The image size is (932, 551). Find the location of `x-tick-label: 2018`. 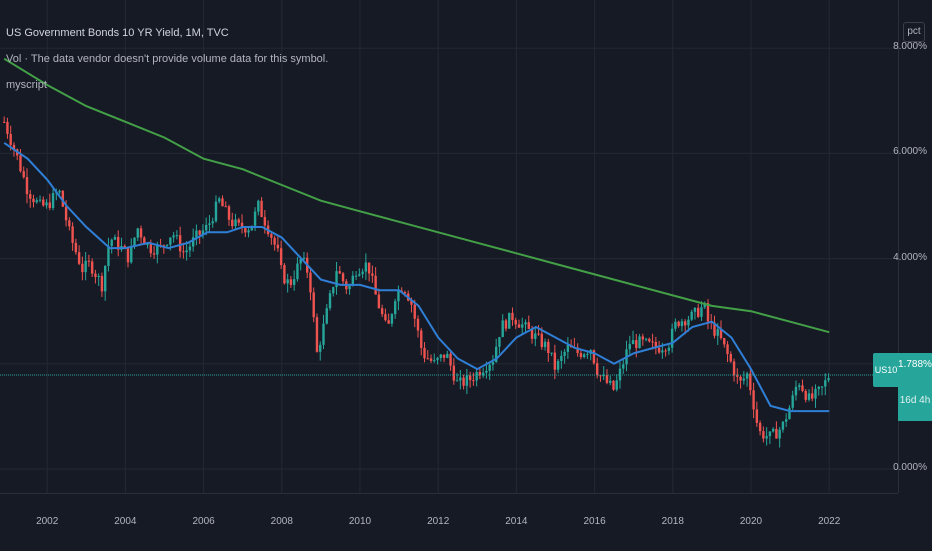

x-tick-label: 2018 is located at coordinates (672, 521).